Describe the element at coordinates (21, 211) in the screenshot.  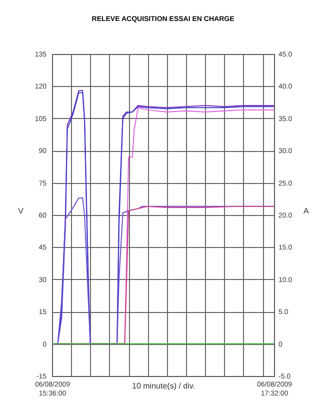
I see `y-axis-title: V` at that location.